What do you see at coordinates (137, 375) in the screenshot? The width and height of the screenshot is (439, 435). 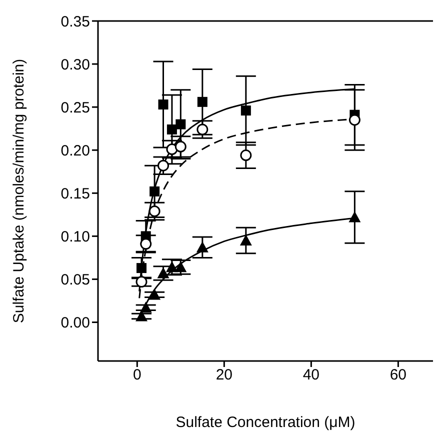 I see `x-tick-label: 0` at bounding box center [137, 375].